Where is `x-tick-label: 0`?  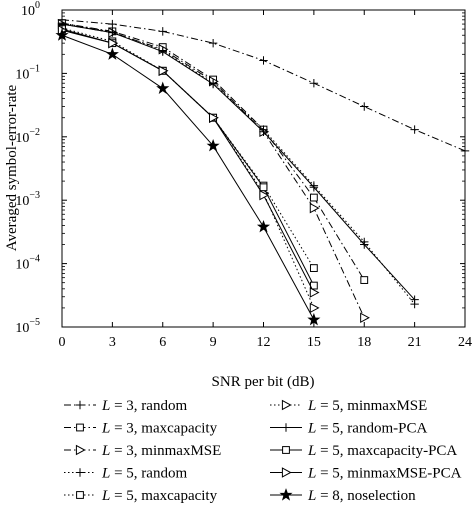
x-tick-label: 0 is located at coordinates (62, 342).